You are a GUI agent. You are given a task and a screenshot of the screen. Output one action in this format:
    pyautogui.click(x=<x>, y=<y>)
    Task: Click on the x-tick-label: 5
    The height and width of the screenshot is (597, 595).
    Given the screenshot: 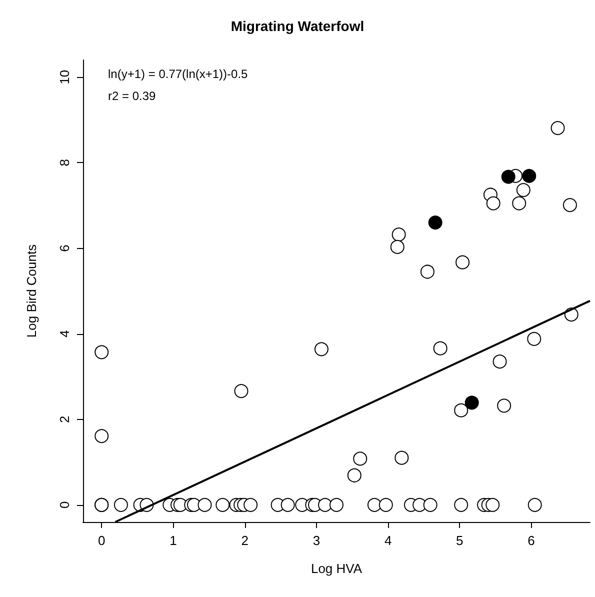 What is the action you would take?
    pyautogui.click(x=460, y=540)
    